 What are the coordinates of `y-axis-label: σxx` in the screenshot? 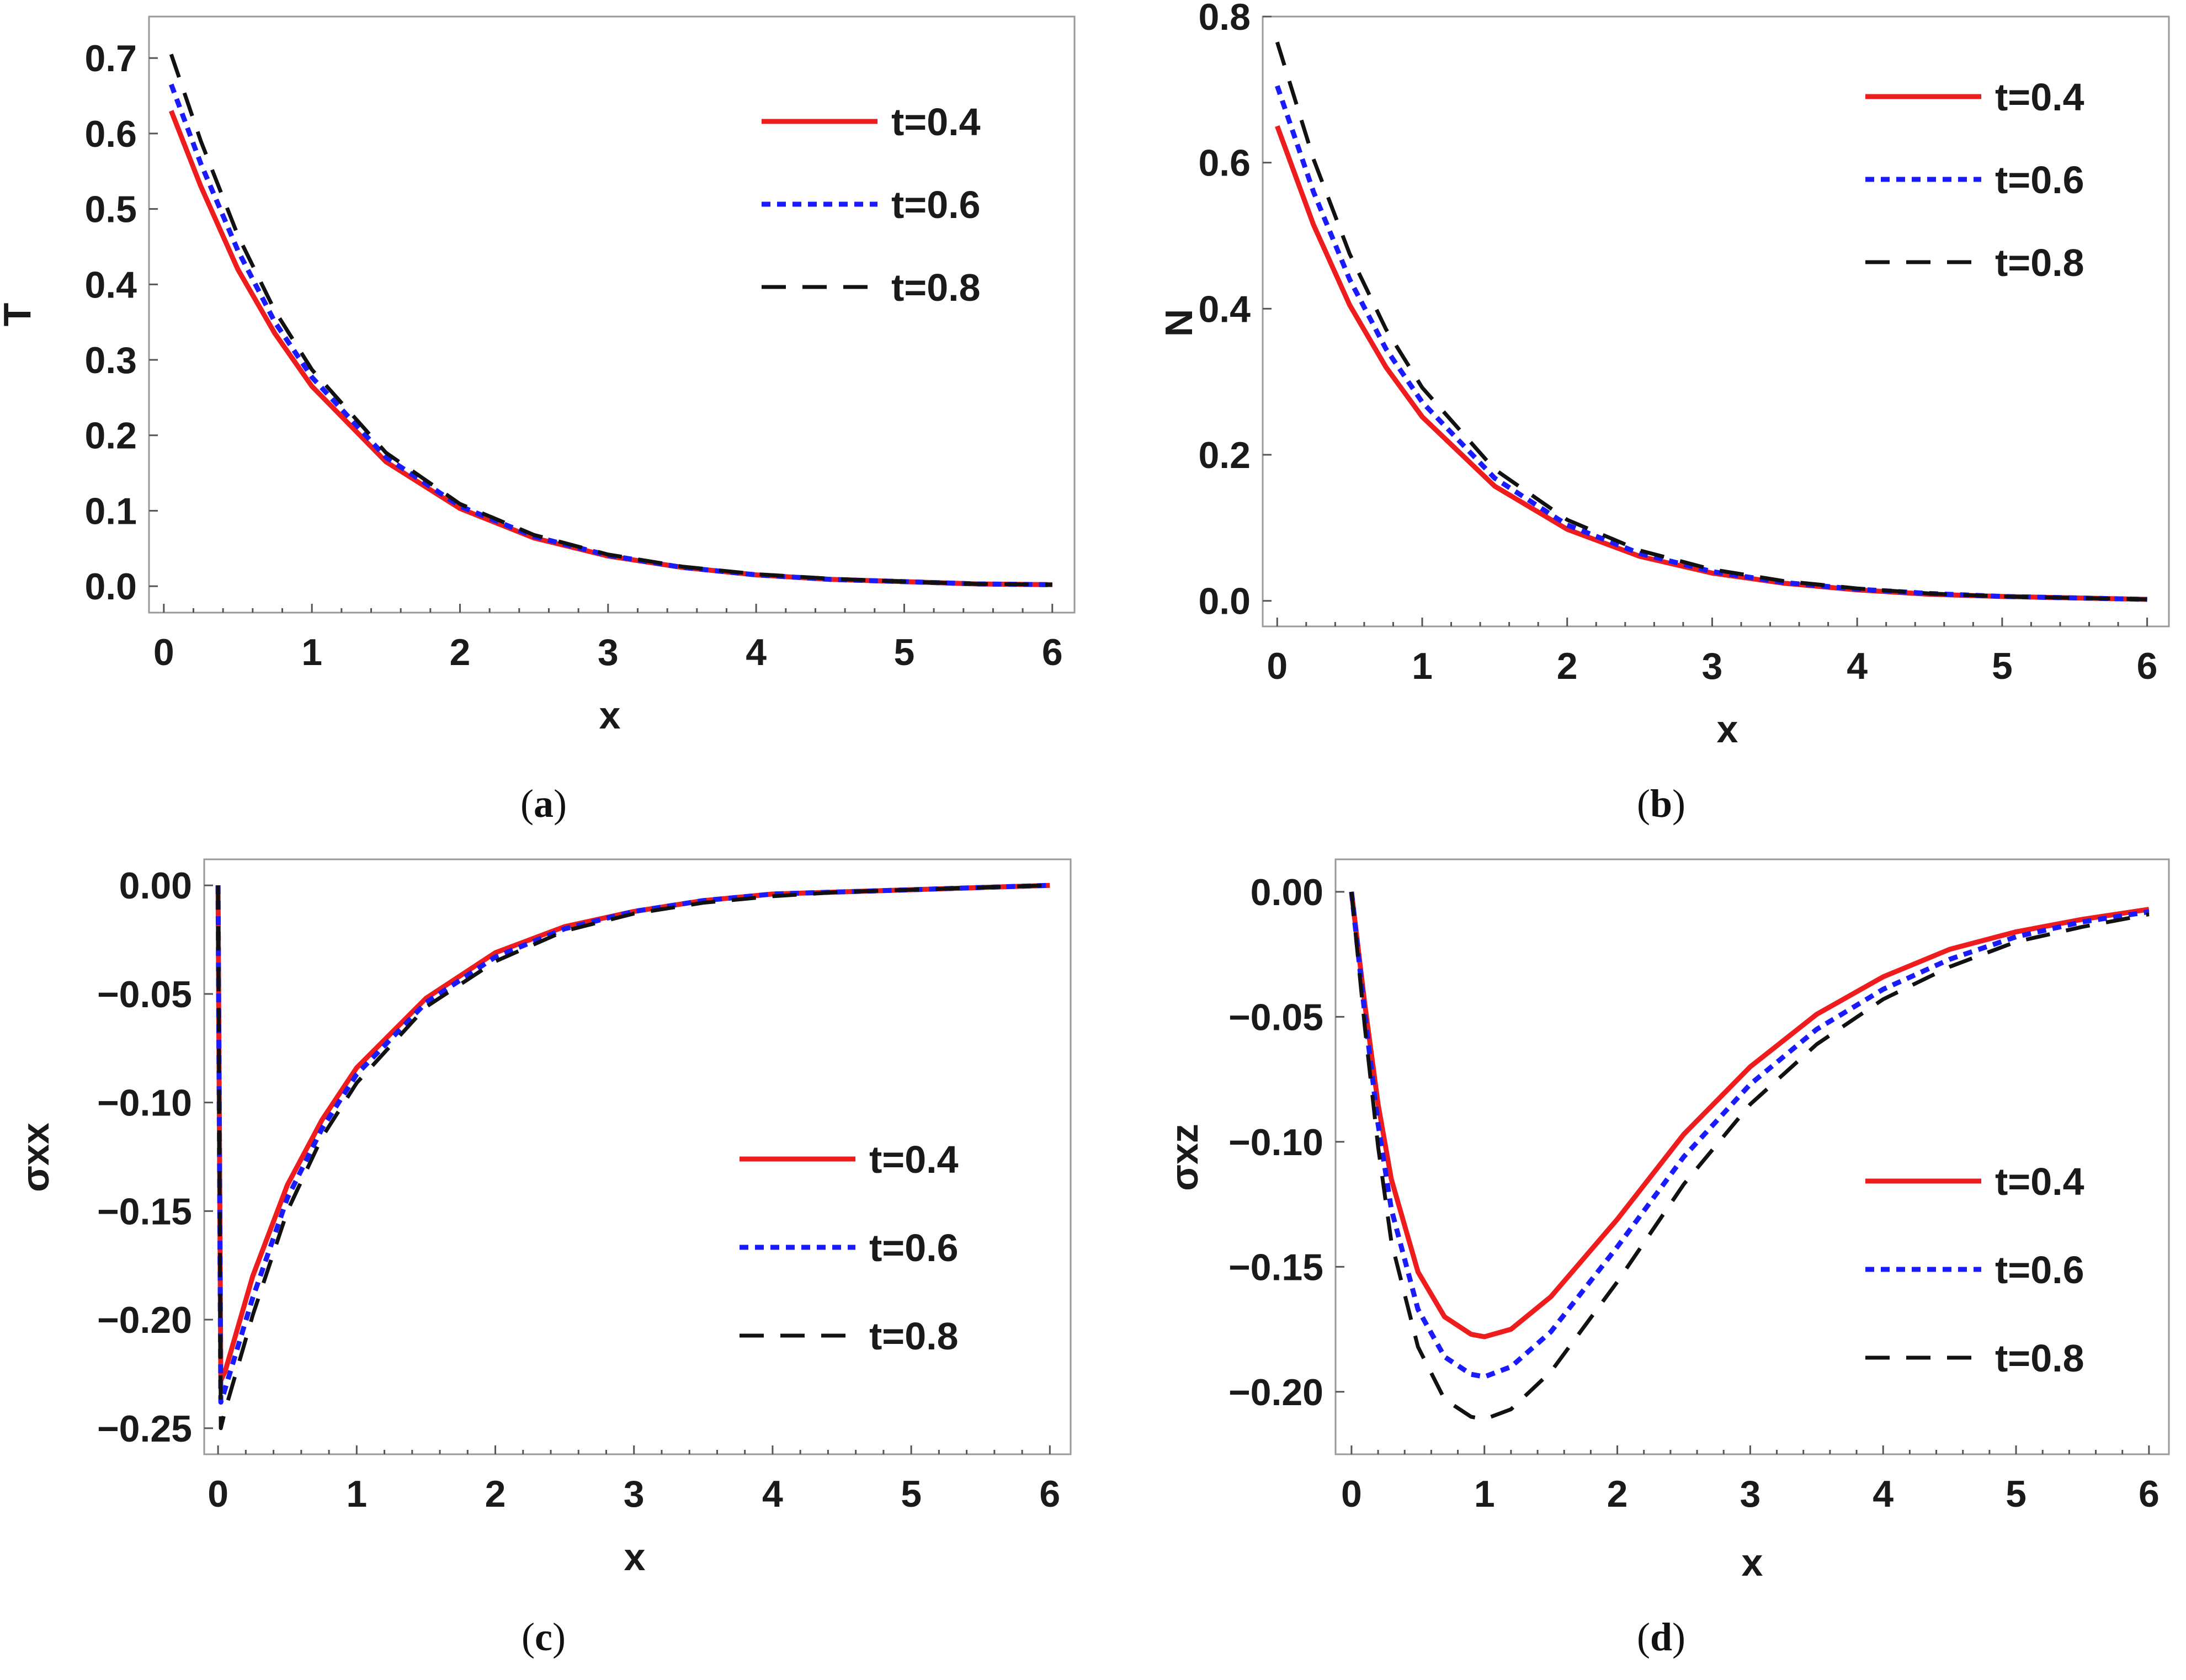 It's located at (35, 1157).